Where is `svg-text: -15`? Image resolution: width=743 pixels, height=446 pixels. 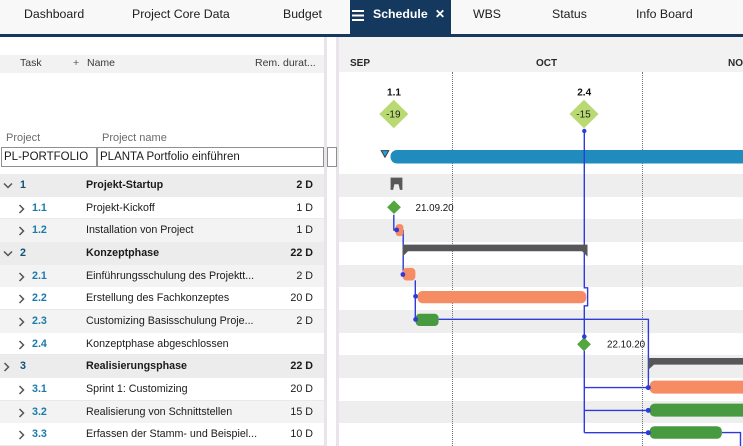 svg-text: -15 is located at coordinates (583, 115).